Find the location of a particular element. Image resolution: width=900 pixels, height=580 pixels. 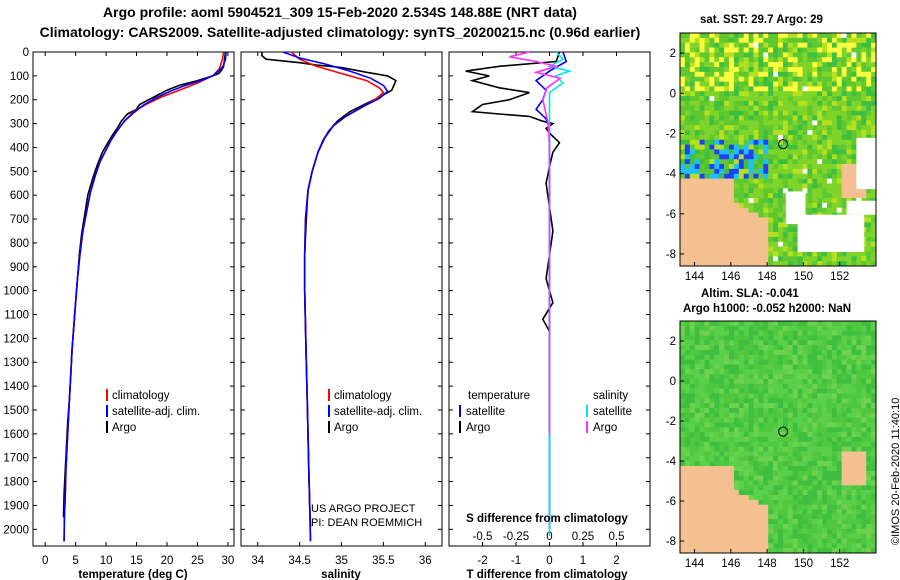

map-lat-label: -4 is located at coordinates (671, 175).